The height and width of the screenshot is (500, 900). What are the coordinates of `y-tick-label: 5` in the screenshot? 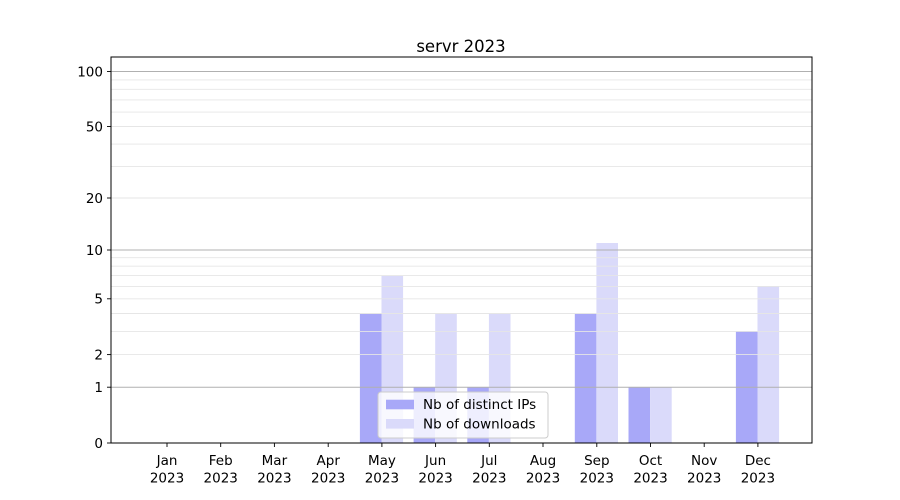 It's located at (98, 300).